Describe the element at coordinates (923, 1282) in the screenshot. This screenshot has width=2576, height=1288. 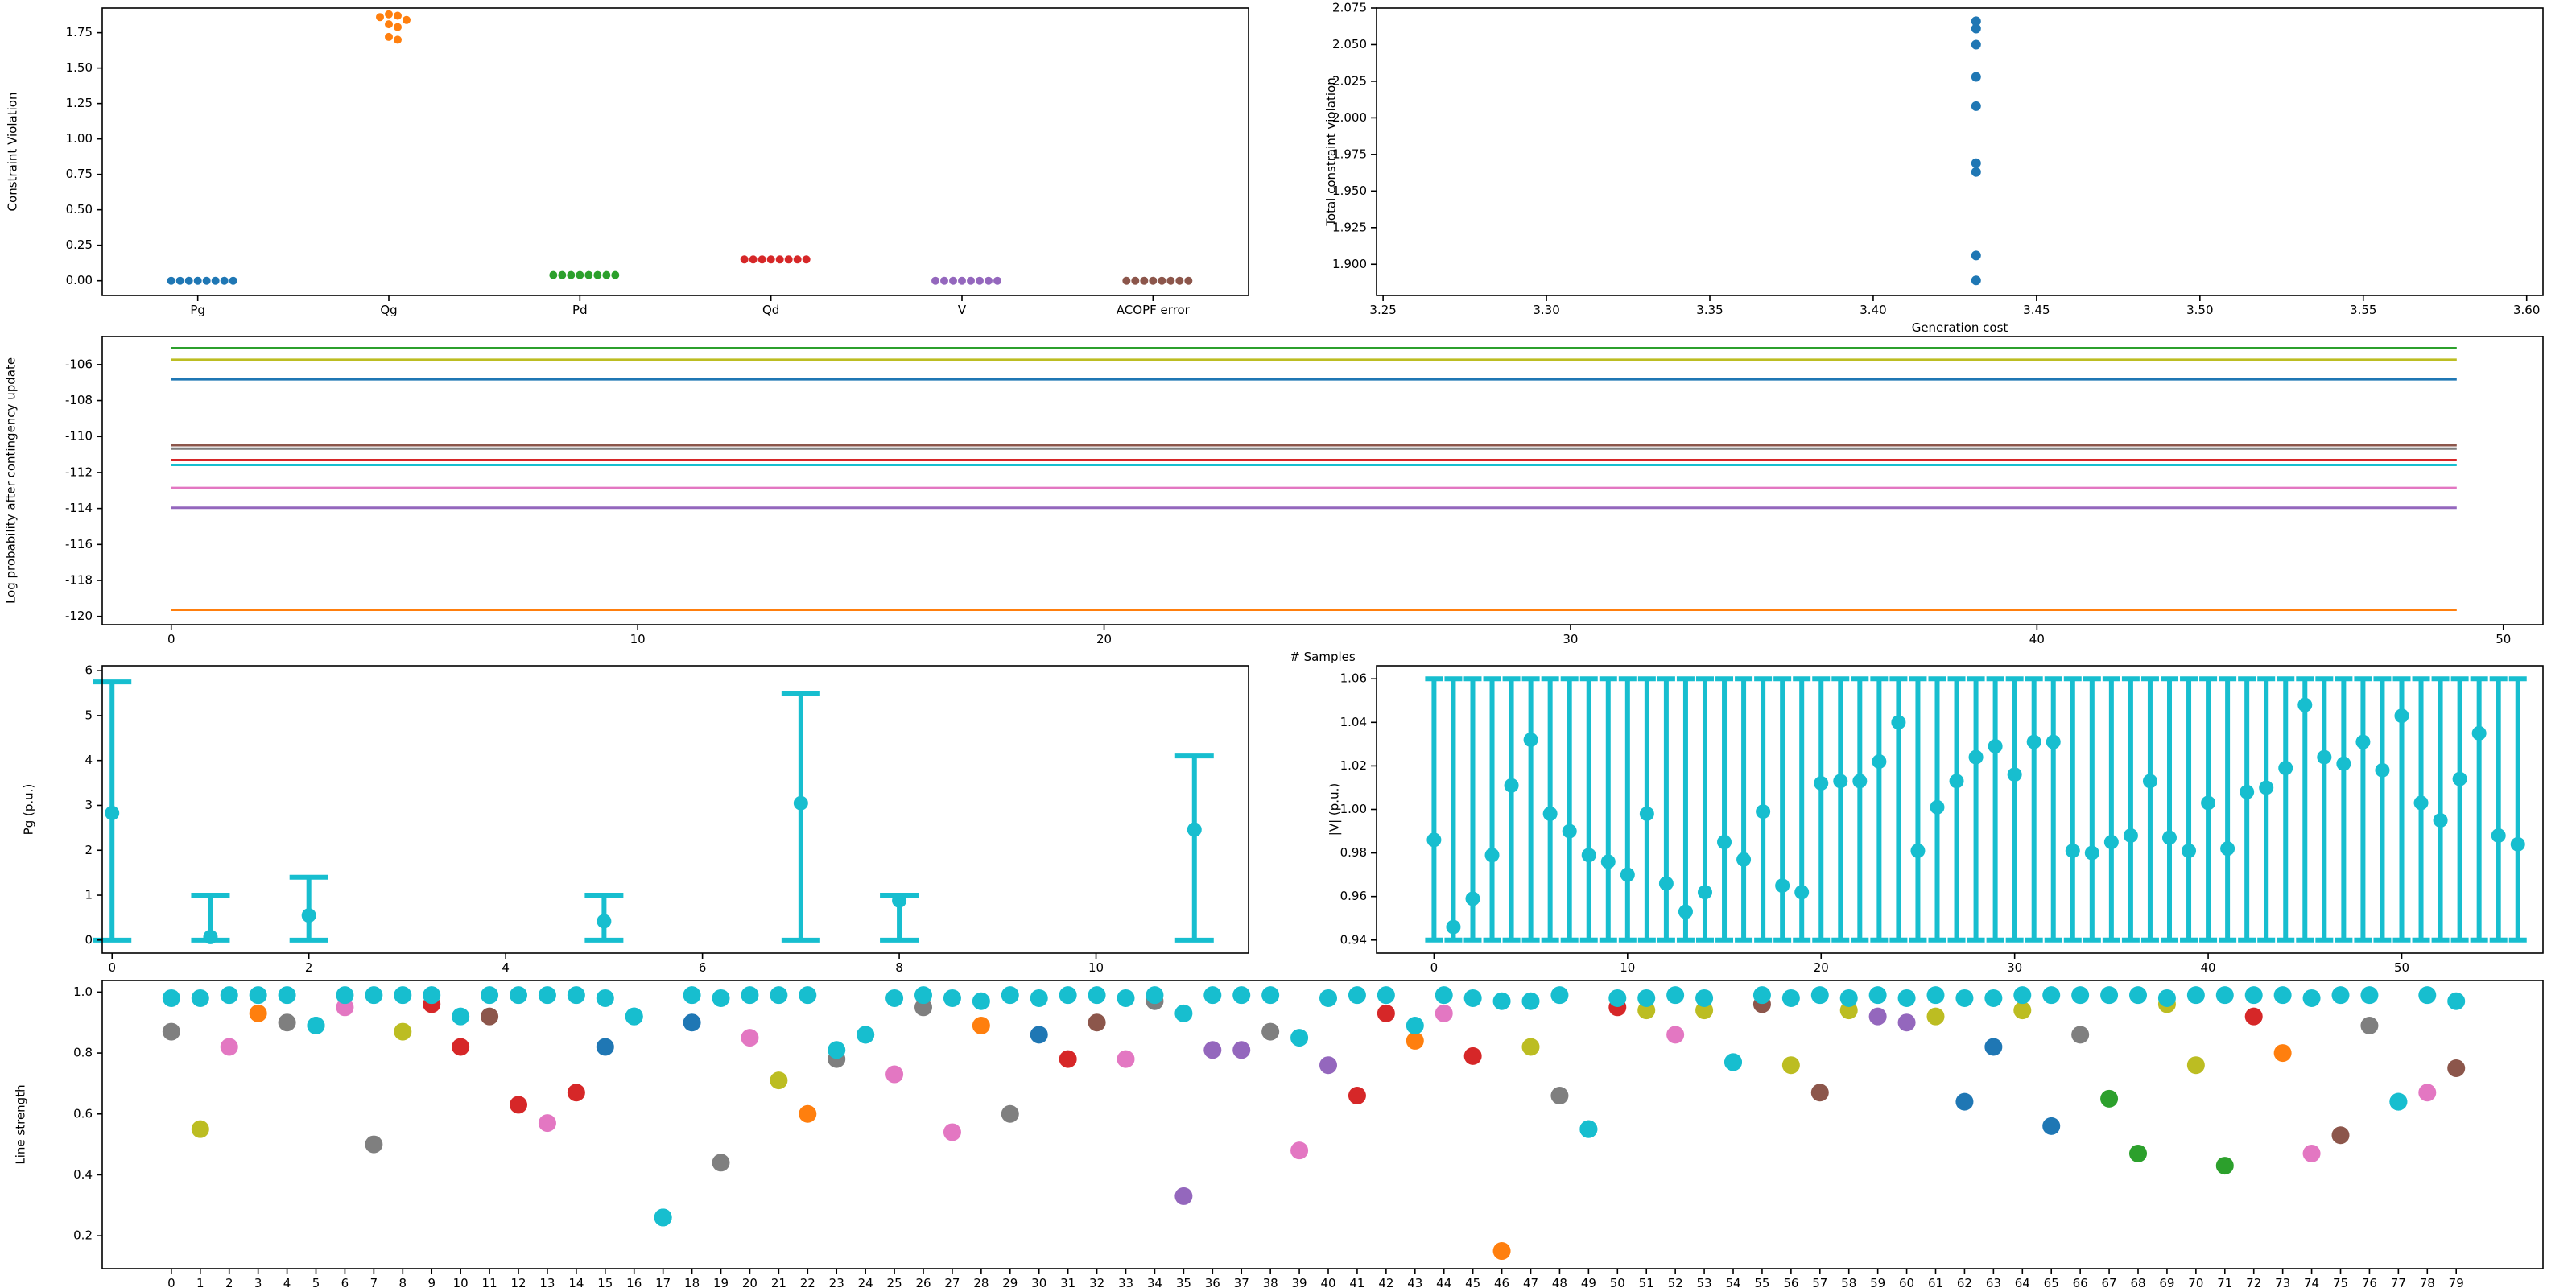
I see `x-tick-label: 26` at that location.